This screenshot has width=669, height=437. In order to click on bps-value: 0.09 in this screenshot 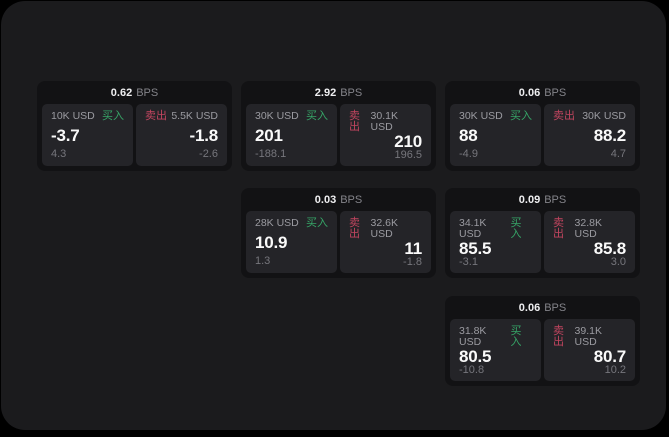, I will do `click(529, 199)`.